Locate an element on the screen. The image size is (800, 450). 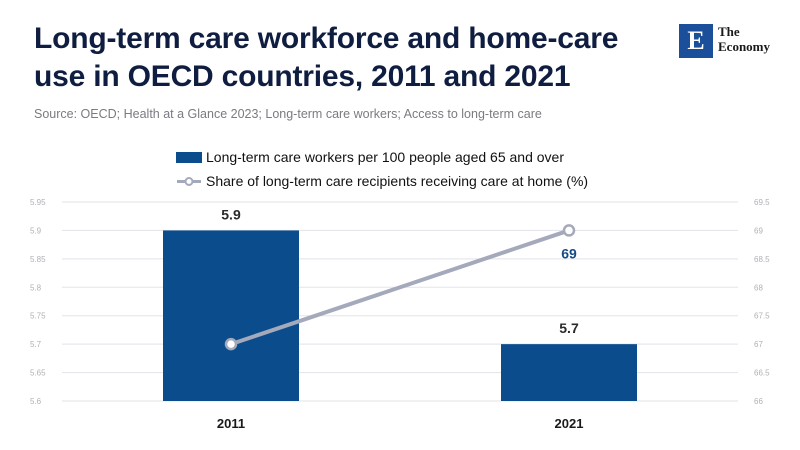
y-left-tick-label: 5.65 is located at coordinates (38, 373).